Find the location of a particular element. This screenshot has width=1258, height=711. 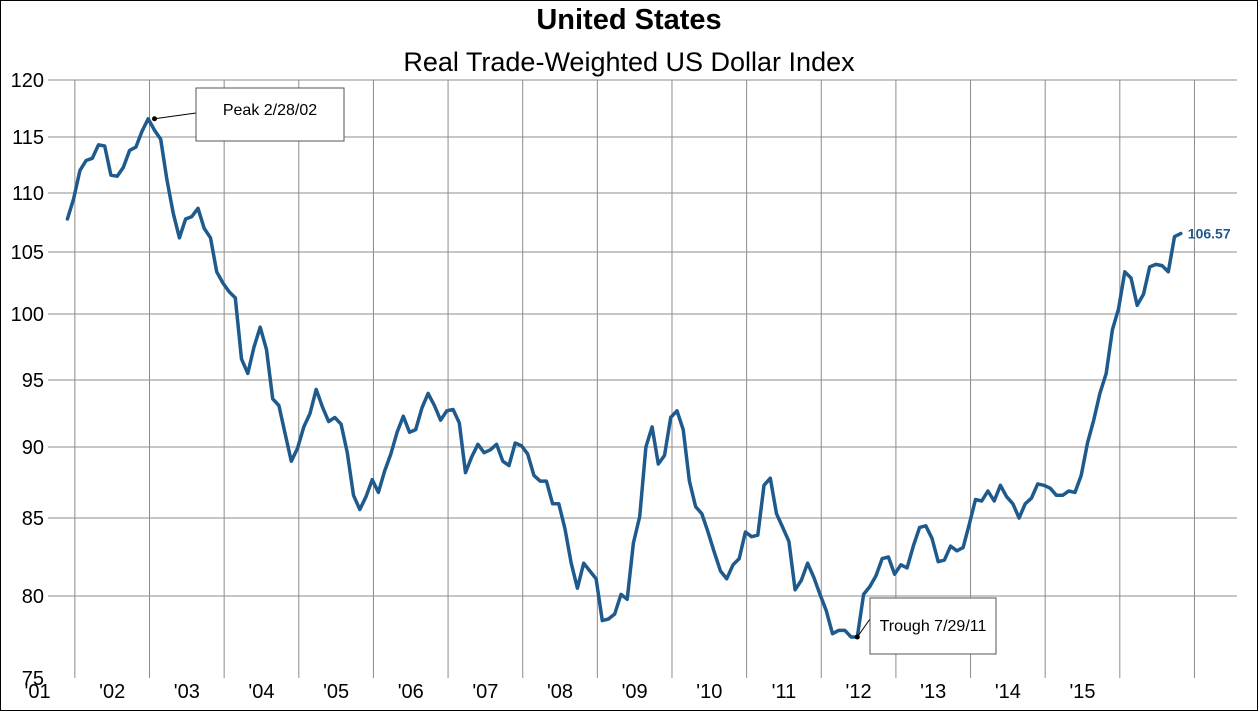

x-tick-label: '03 is located at coordinates (187, 692).